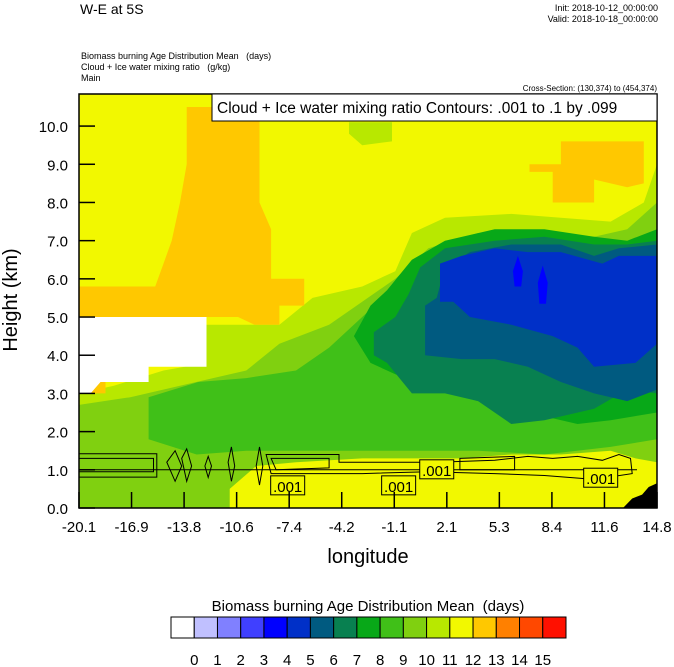  What do you see at coordinates (287, 659) in the screenshot?
I see `colorbar-label: 4` at bounding box center [287, 659].